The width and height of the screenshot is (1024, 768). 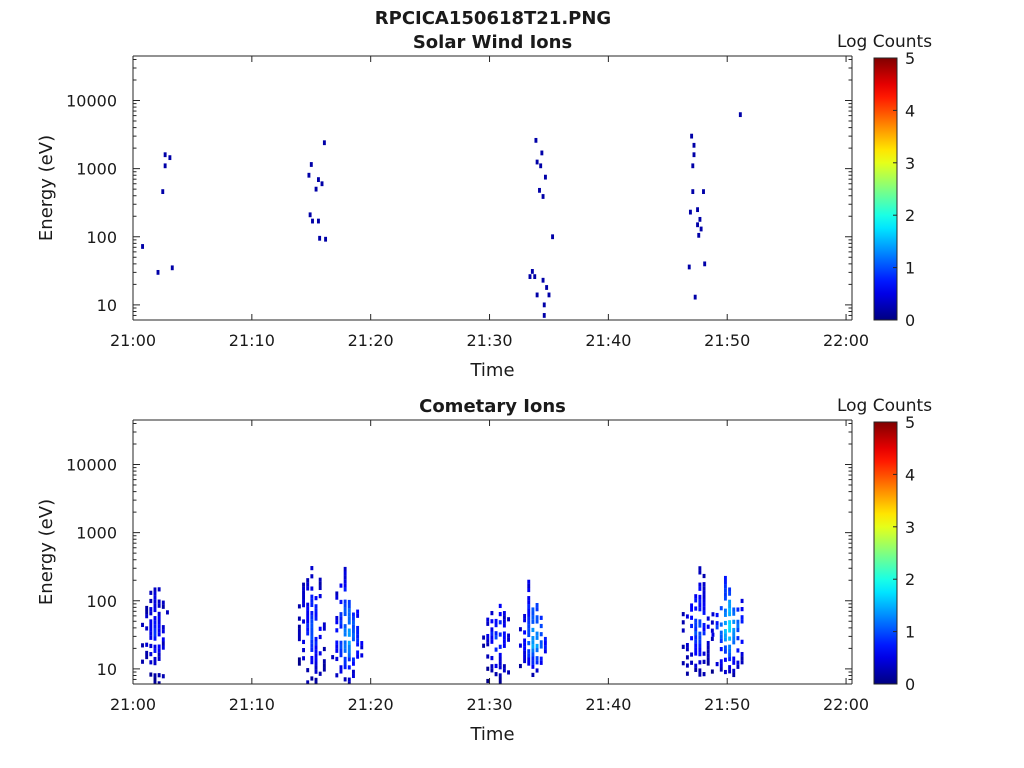 I want to click on colorbar-tick-label: 2, so click(x=910, y=579).